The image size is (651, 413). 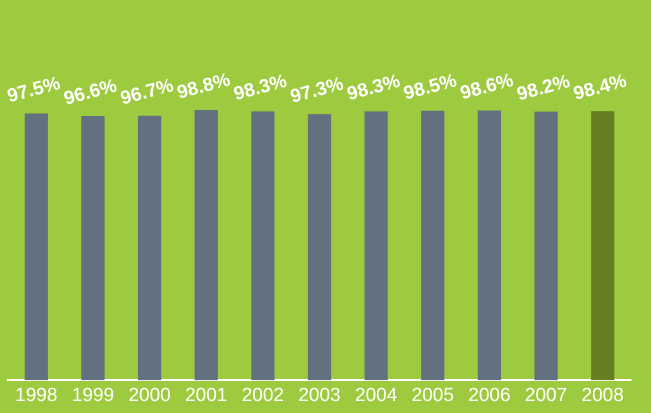 What do you see at coordinates (489, 395) in the screenshot?
I see `x-tick-label: 2006` at bounding box center [489, 395].